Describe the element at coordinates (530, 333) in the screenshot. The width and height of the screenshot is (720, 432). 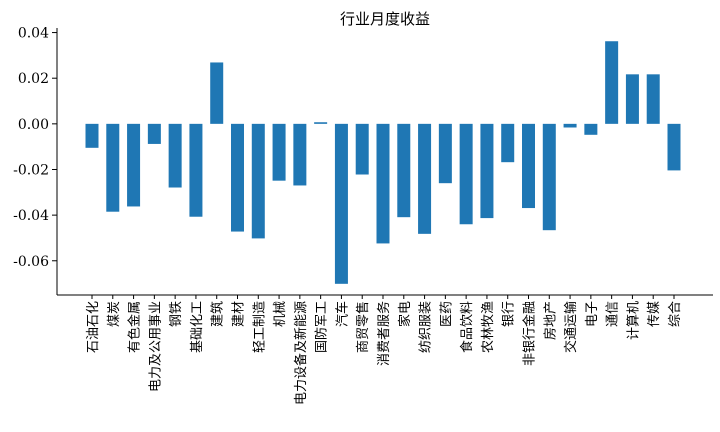
I see `x-tick-label: 非银行金融` at that location.